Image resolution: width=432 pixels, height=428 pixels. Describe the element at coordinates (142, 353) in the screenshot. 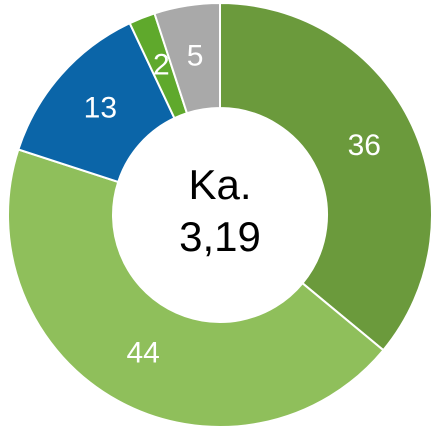

I see `data-label: 44` at that location.